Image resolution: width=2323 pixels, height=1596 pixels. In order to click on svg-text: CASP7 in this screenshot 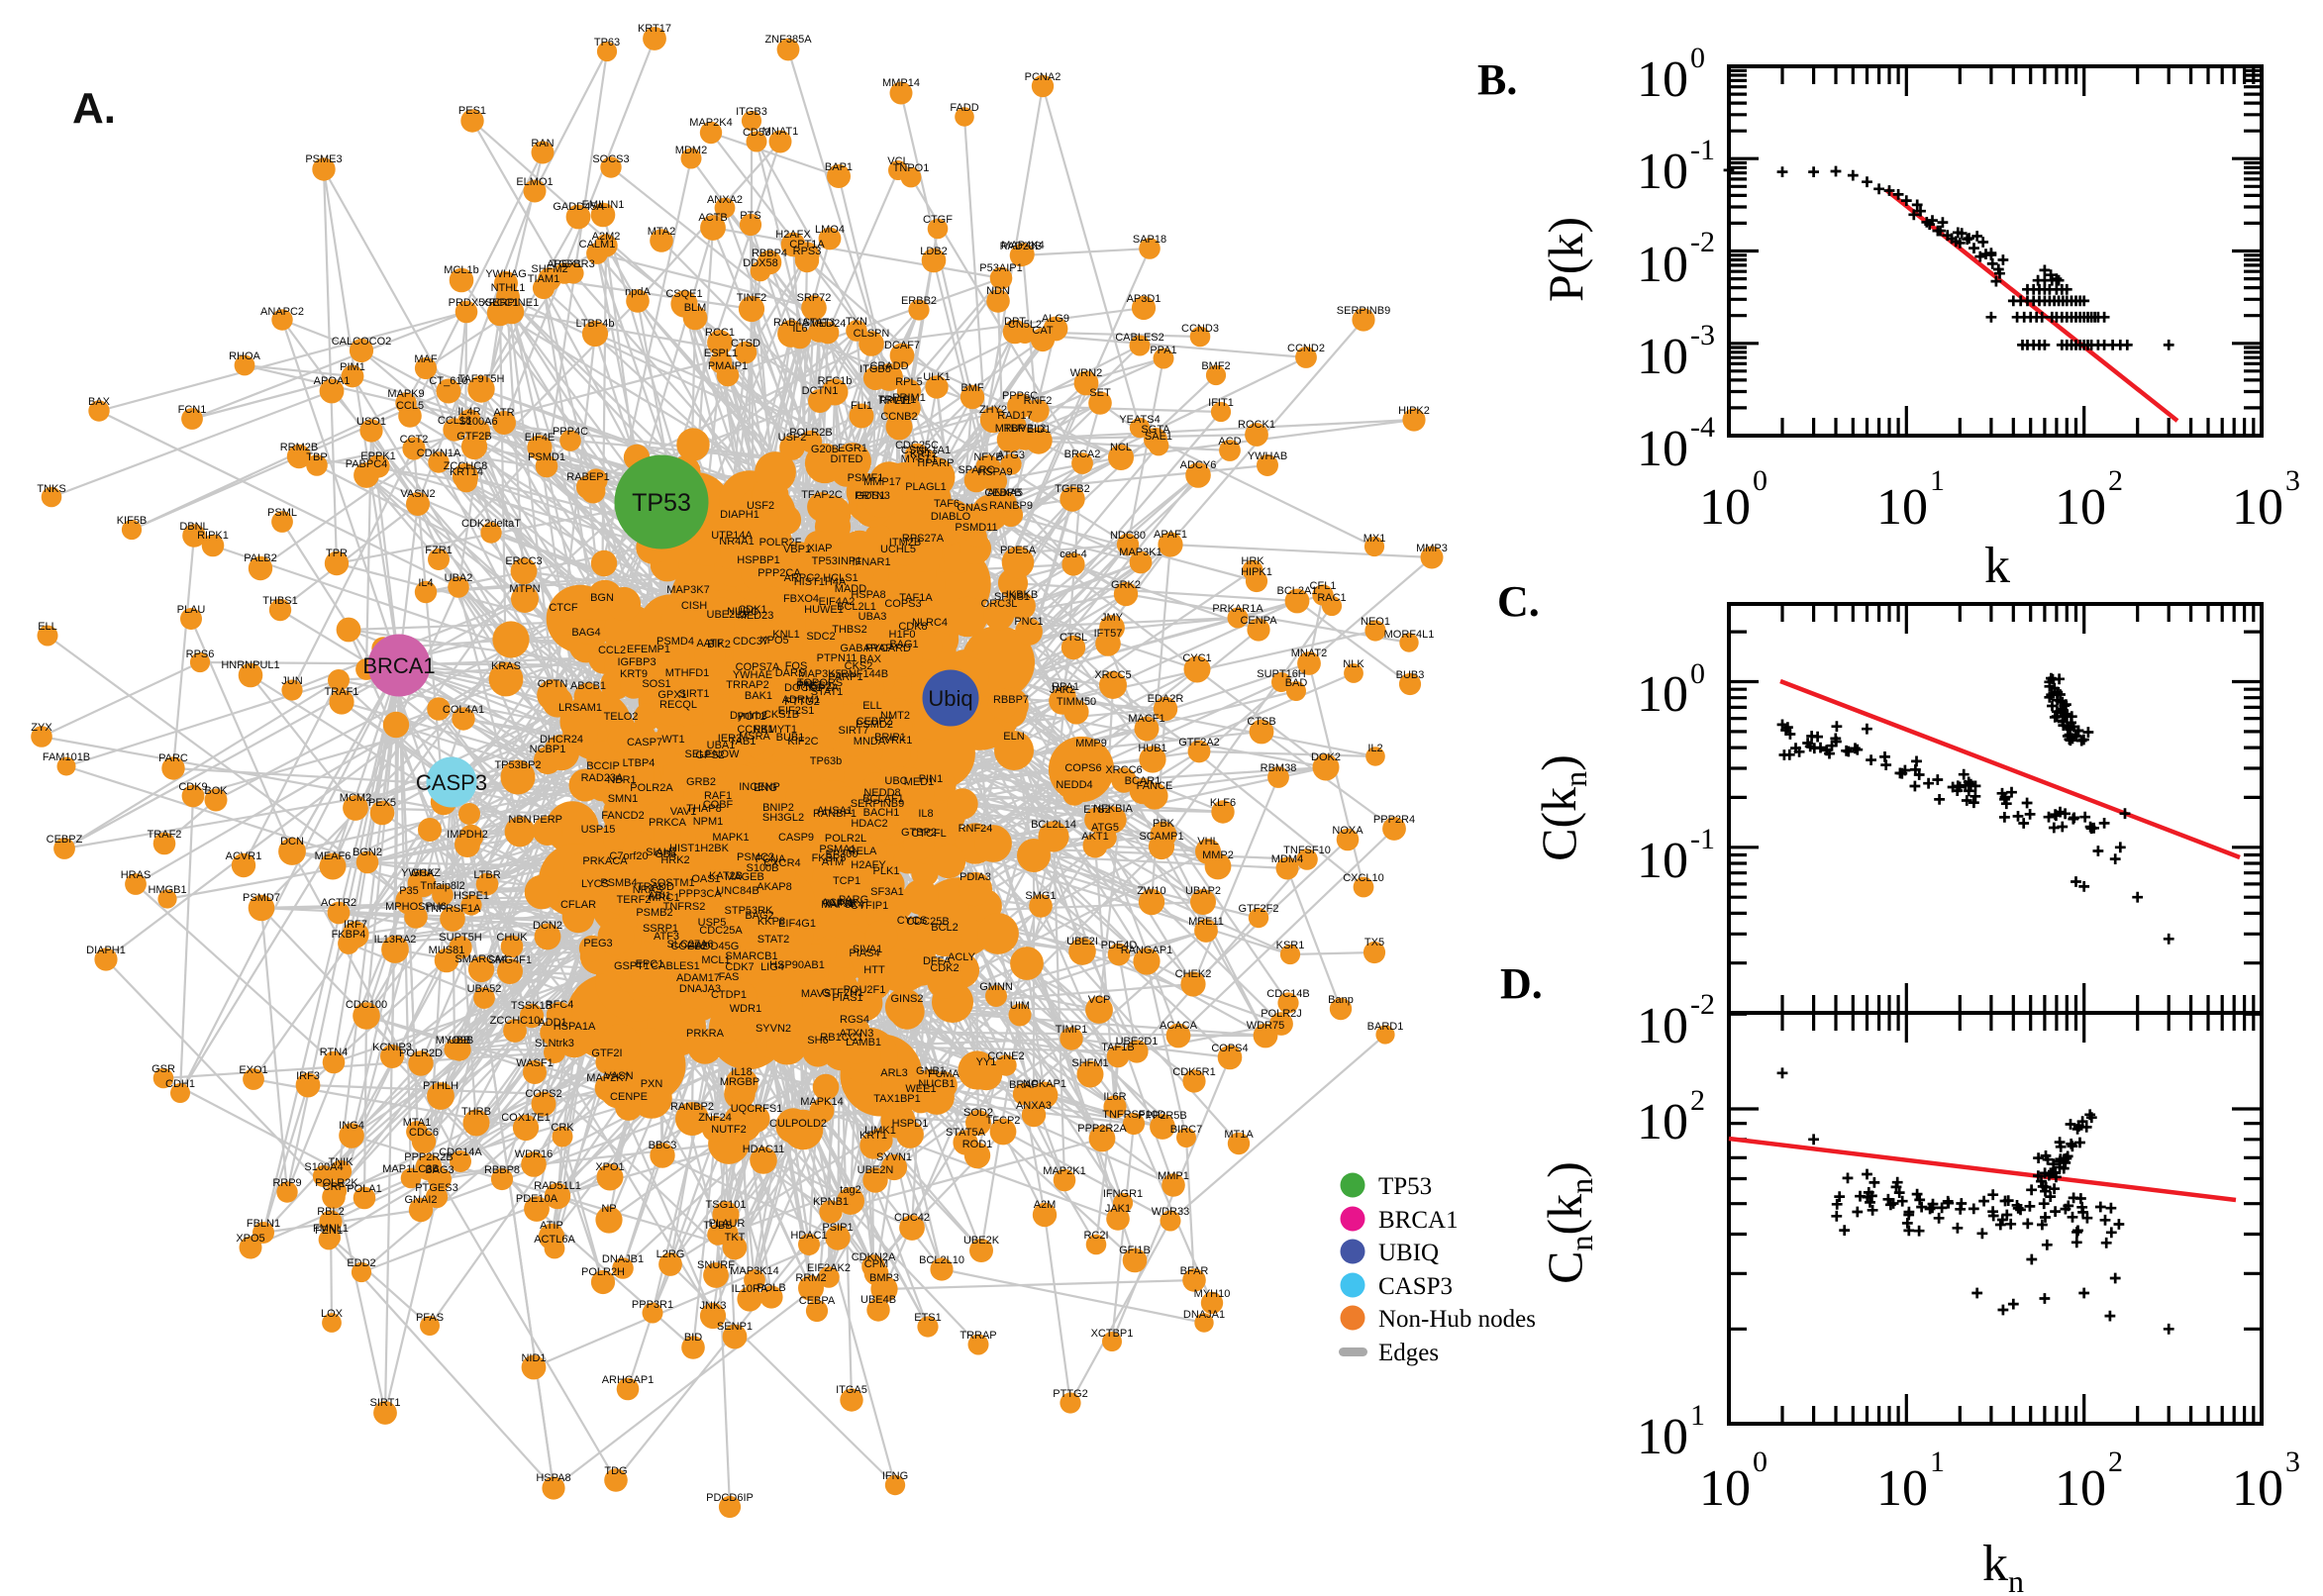, I will do `click(644, 742)`.